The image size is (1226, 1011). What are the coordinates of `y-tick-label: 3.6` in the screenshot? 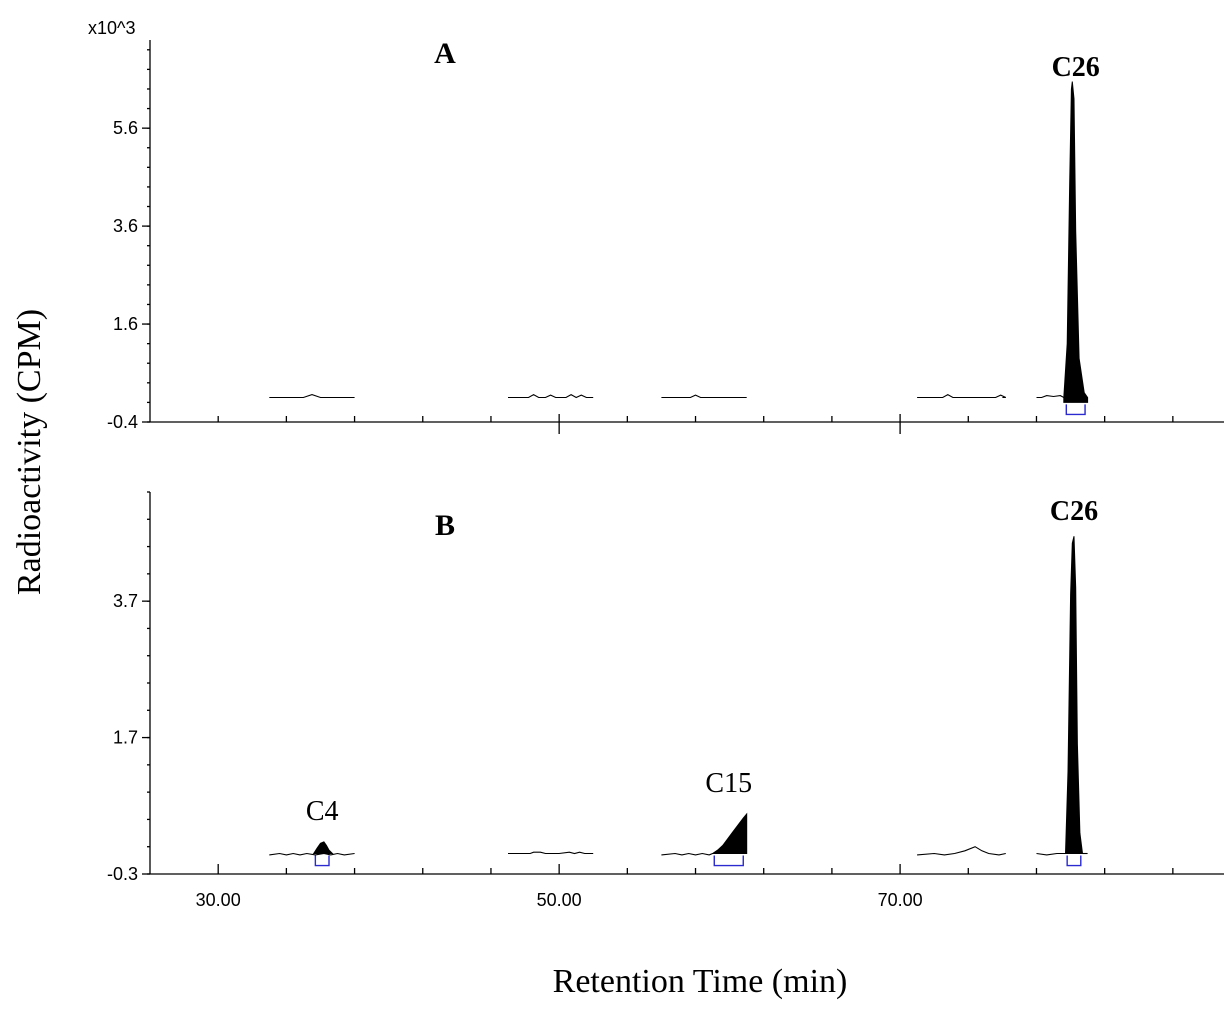 It's located at (125, 226).